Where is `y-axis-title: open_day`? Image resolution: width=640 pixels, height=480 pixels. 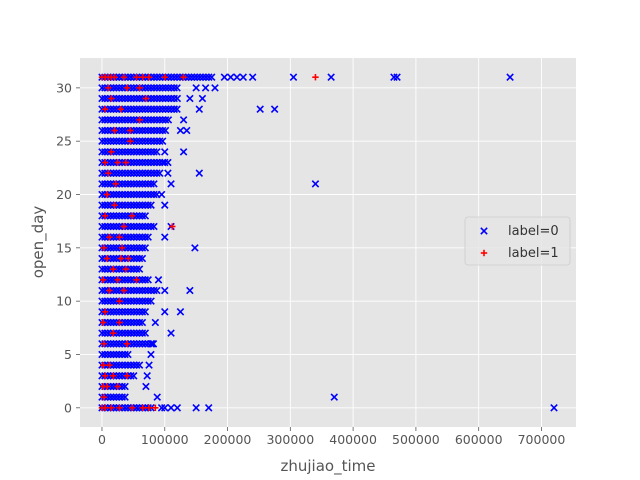 y-axis-title: open_day is located at coordinates (38, 242).